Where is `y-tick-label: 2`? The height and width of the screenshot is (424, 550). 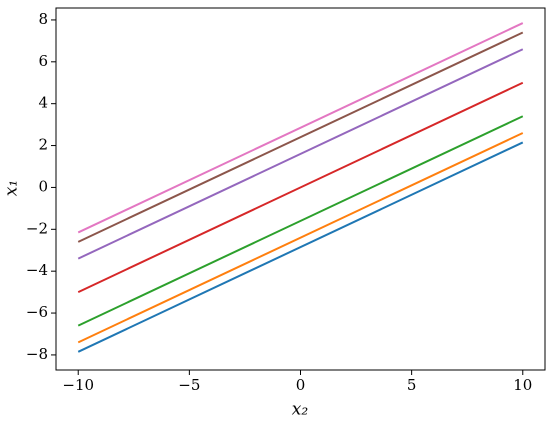
y-tick-label: 2 is located at coordinates (43, 145).